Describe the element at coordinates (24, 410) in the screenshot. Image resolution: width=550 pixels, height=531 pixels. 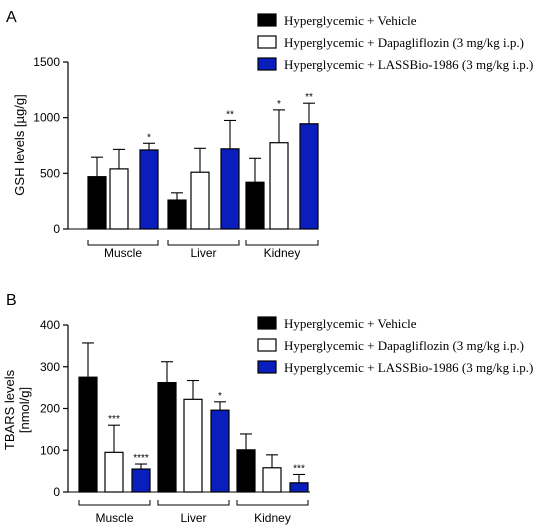
I see `y-axis-label-line: [nmol/g]` at that location.